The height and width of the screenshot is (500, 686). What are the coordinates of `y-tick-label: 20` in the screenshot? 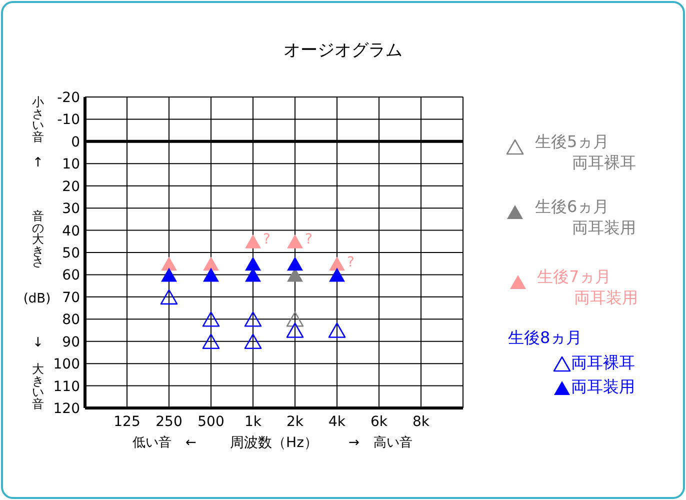 It's located at (71, 186).